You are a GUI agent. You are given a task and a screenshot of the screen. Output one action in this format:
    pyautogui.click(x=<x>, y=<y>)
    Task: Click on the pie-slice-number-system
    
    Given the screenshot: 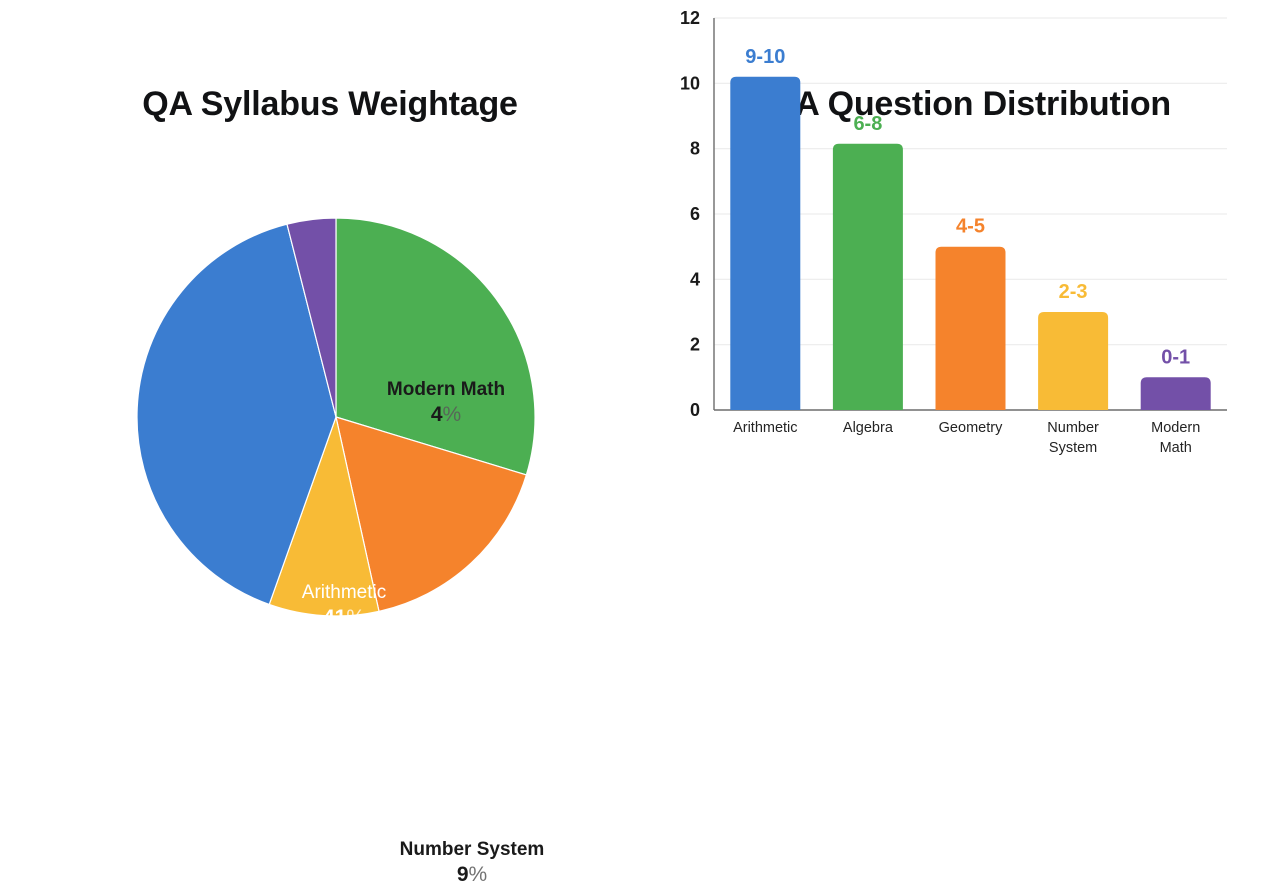 What is the action you would take?
    pyautogui.click(x=324, y=515)
    